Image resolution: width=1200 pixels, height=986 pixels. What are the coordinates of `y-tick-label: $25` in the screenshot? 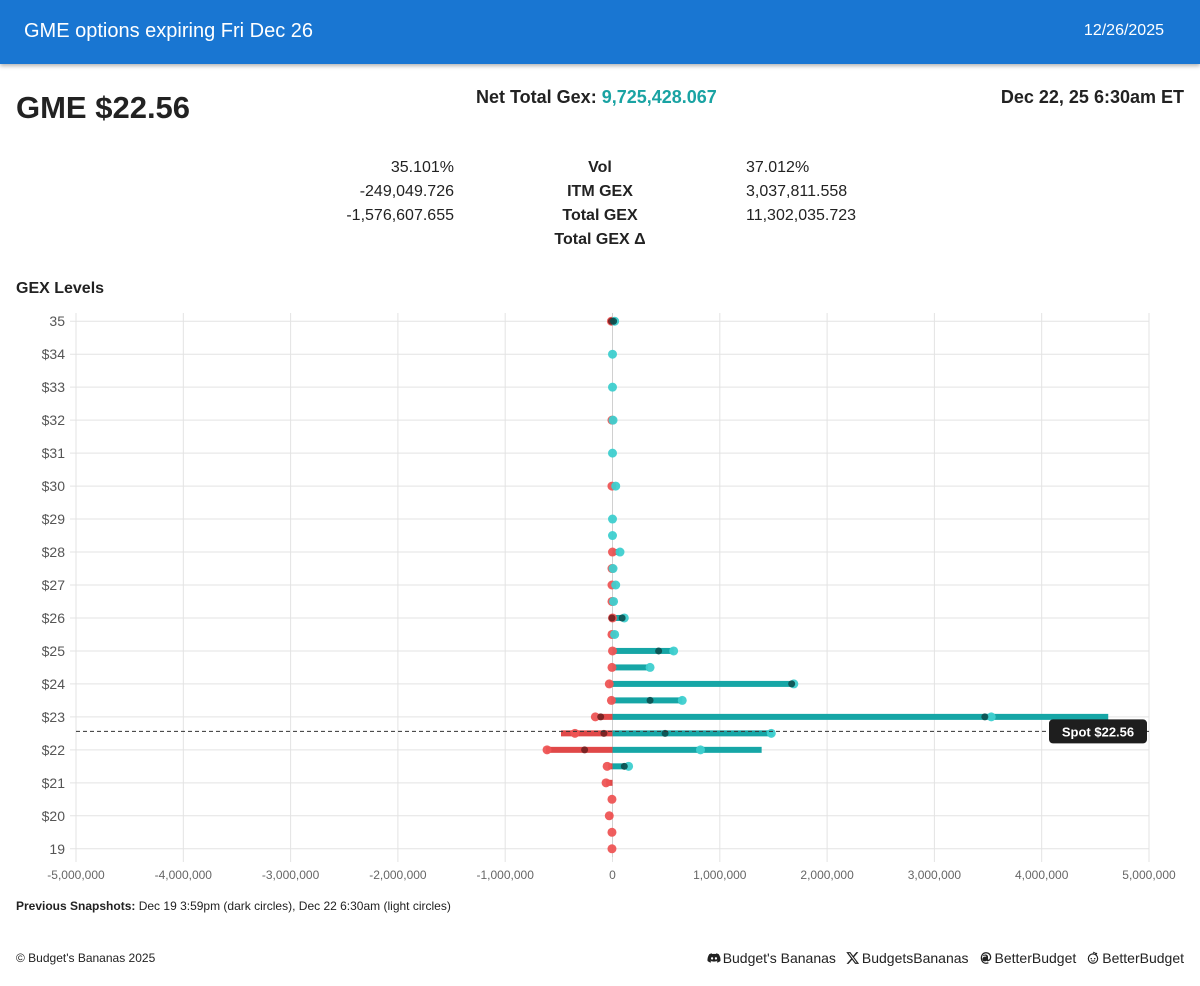 It's located at (54, 651).